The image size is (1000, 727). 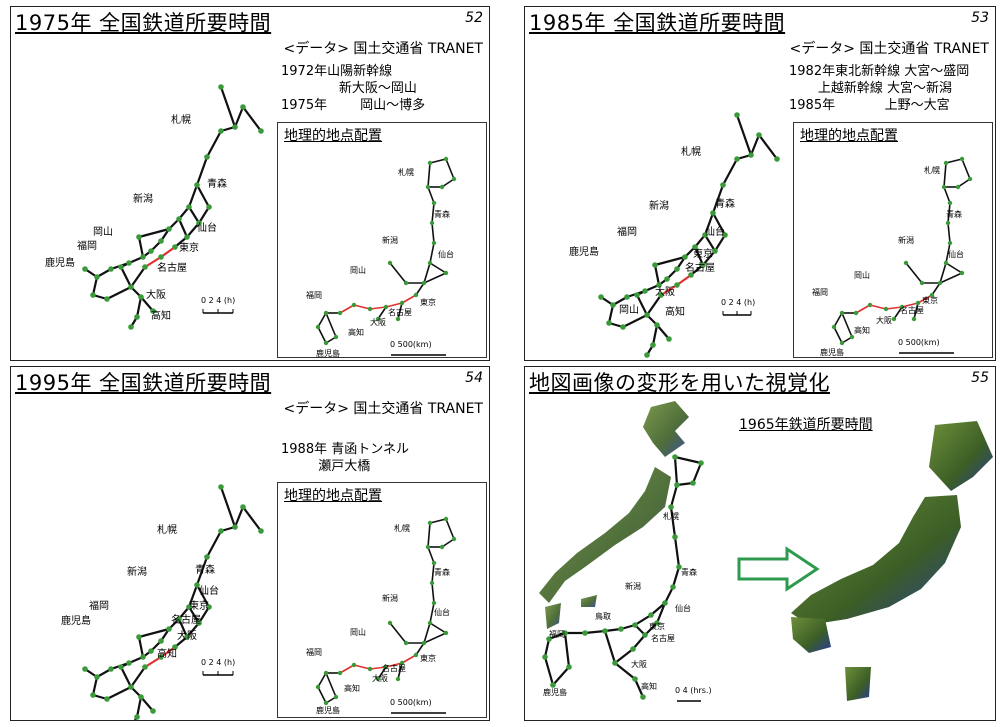 What do you see at coordinates (693, 690) in the screenshot?
I see `time-scale-label: 0 4 (hrs.)` at bounding box center [693, 690].